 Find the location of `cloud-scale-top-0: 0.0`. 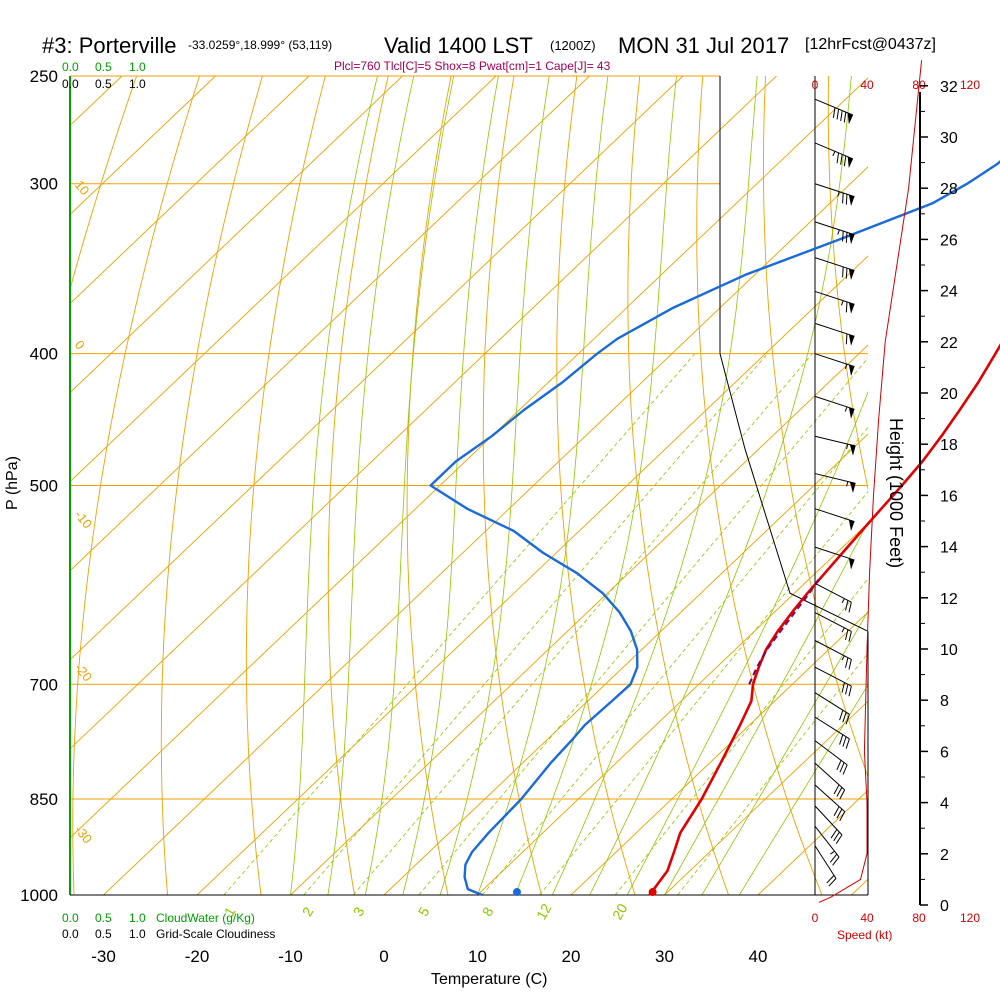

cloud-scale-top-0: 0.0 is located at coordinates (70, 67).